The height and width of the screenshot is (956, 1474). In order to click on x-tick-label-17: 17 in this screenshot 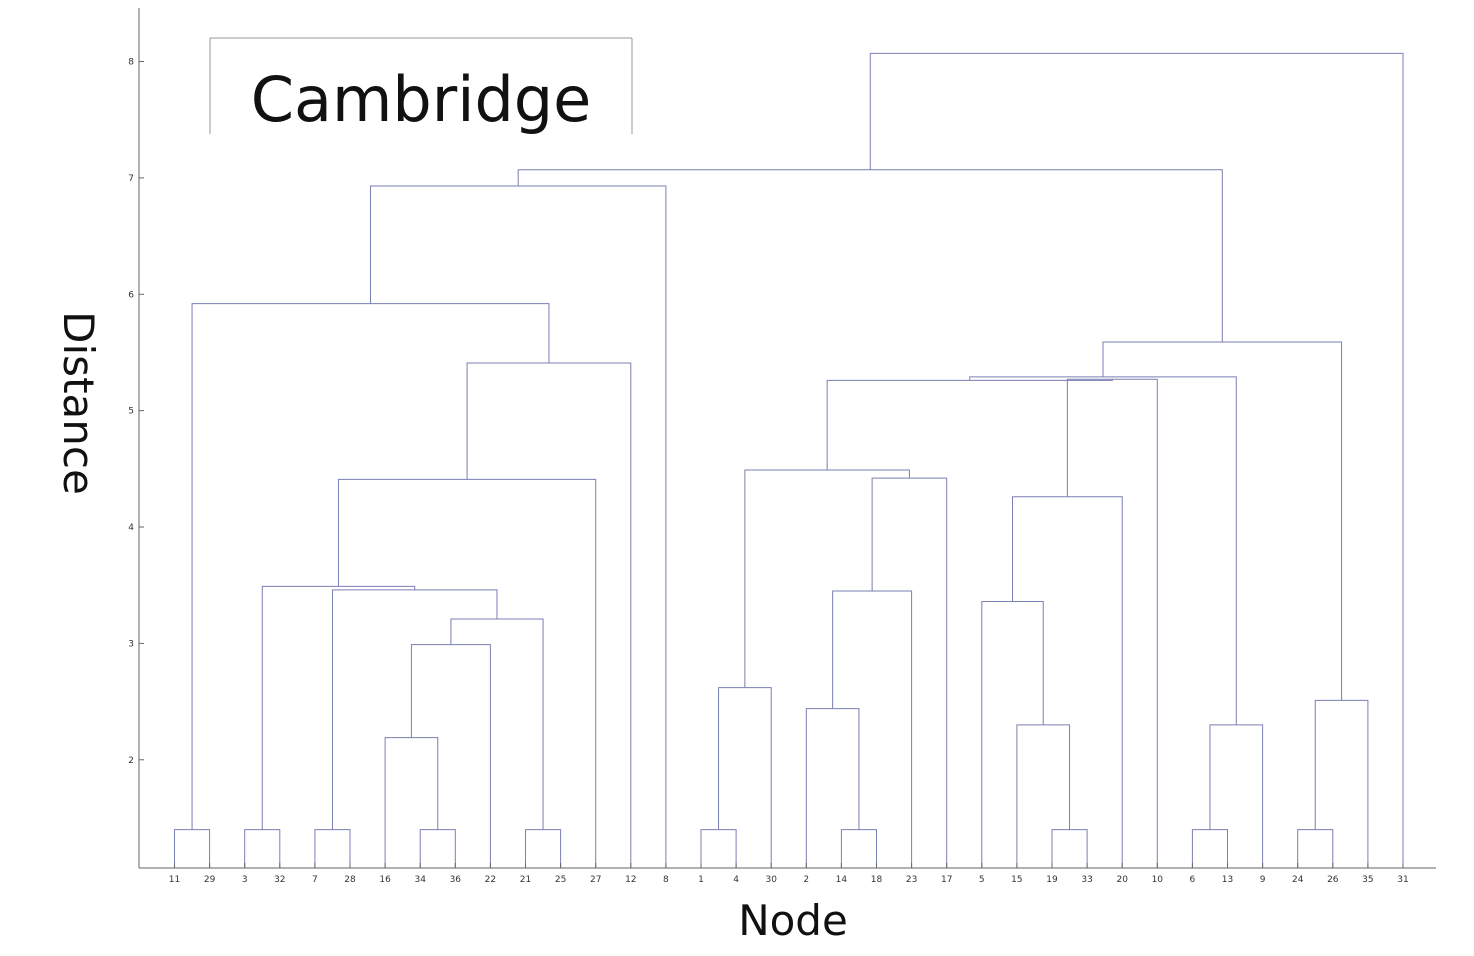, I will do `click(946, 880)`.